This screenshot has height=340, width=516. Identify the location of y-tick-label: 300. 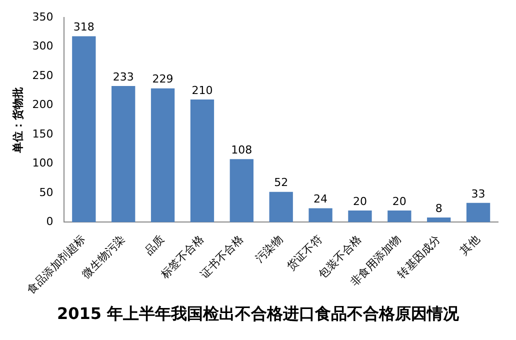
(43, 46).